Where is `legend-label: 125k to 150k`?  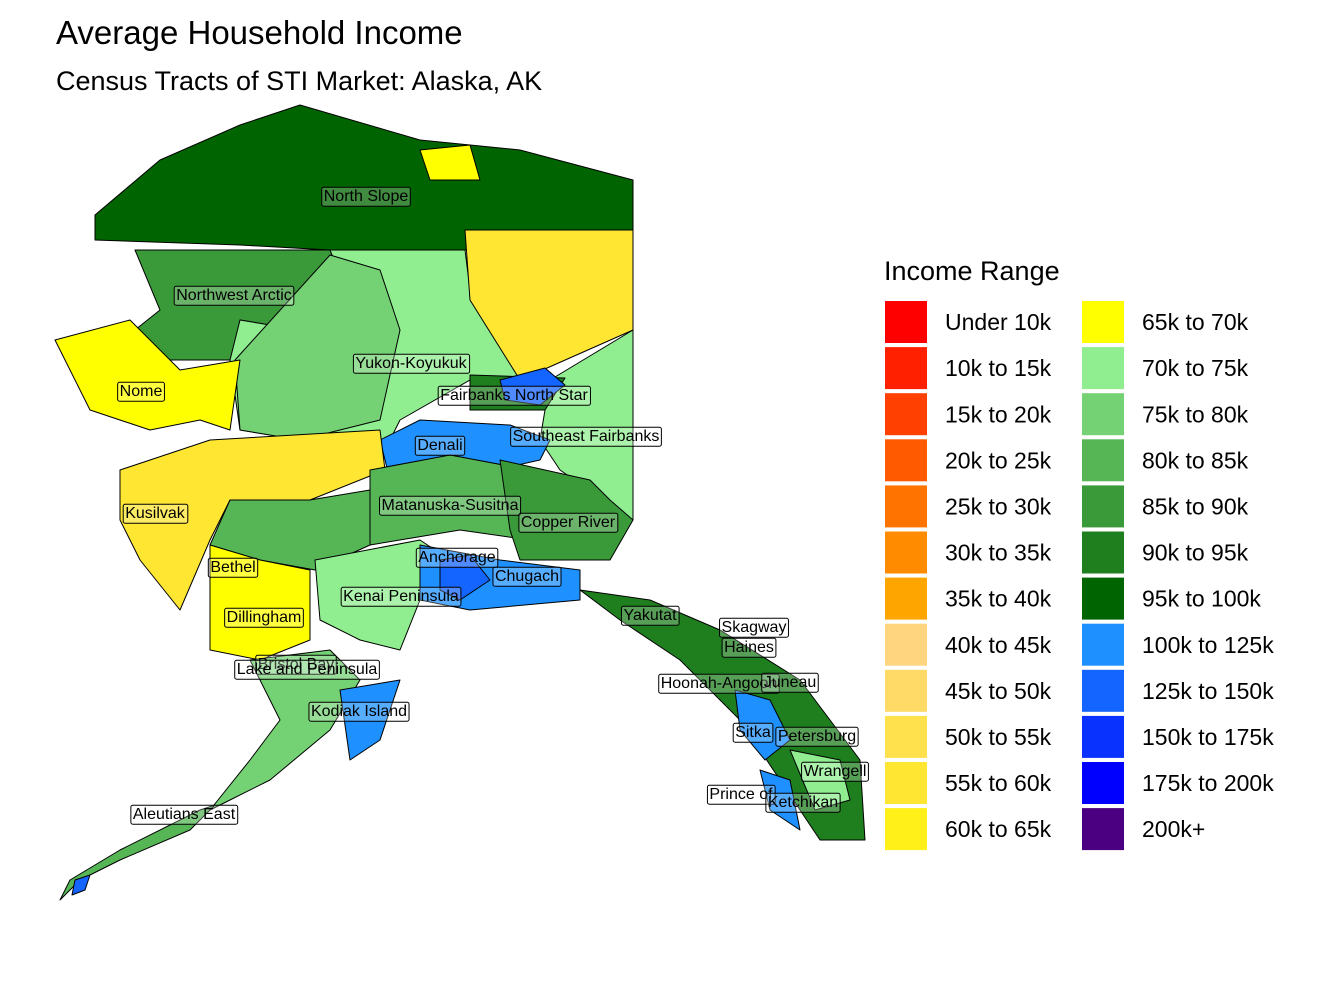
legend-label: 125k to 150k is located at coordinates (1208, 691).